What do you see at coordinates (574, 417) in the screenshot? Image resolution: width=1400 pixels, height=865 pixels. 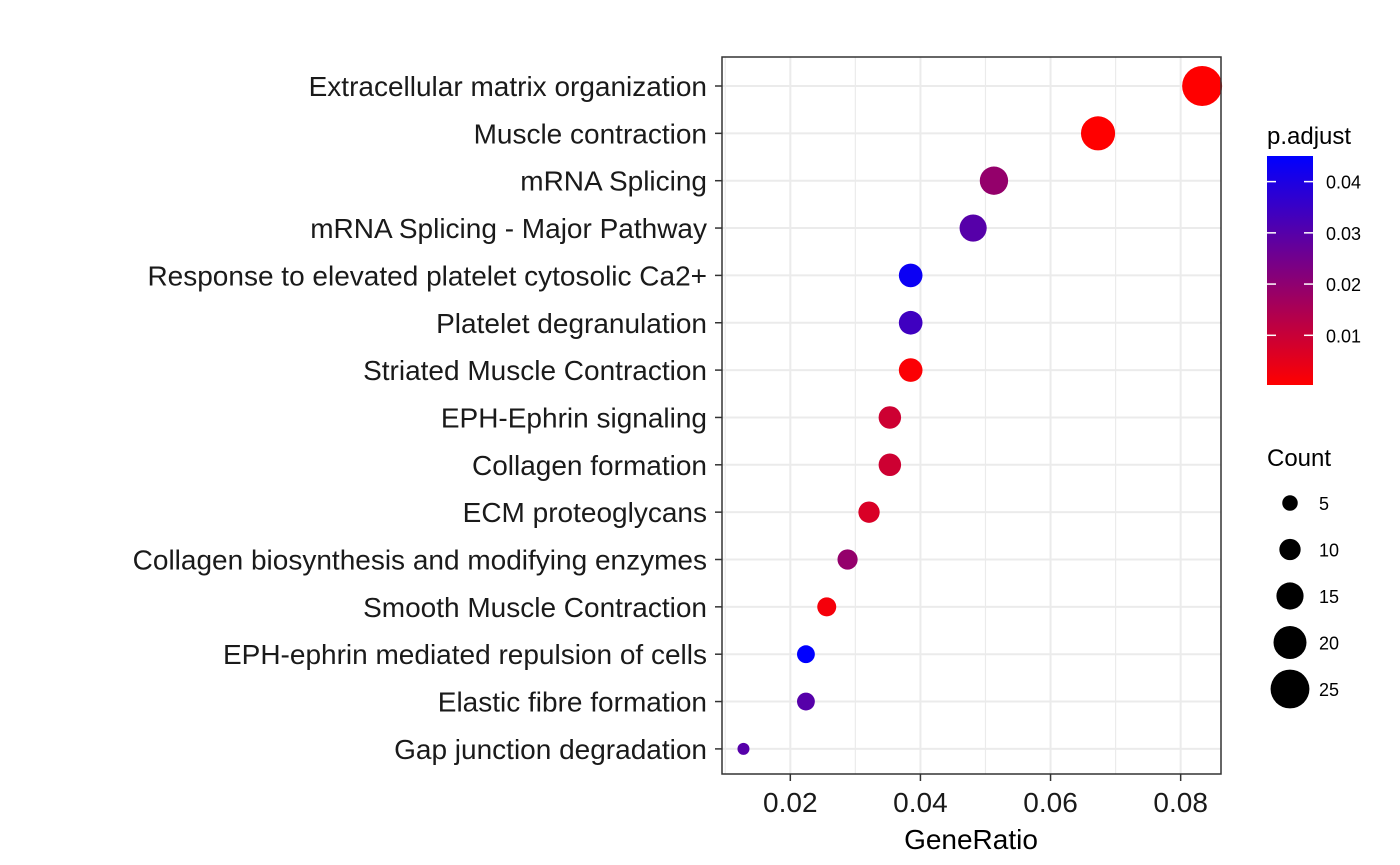 I see `y-tick-label: EPH-Ephrin signaling` at bounding box center [574, 417].